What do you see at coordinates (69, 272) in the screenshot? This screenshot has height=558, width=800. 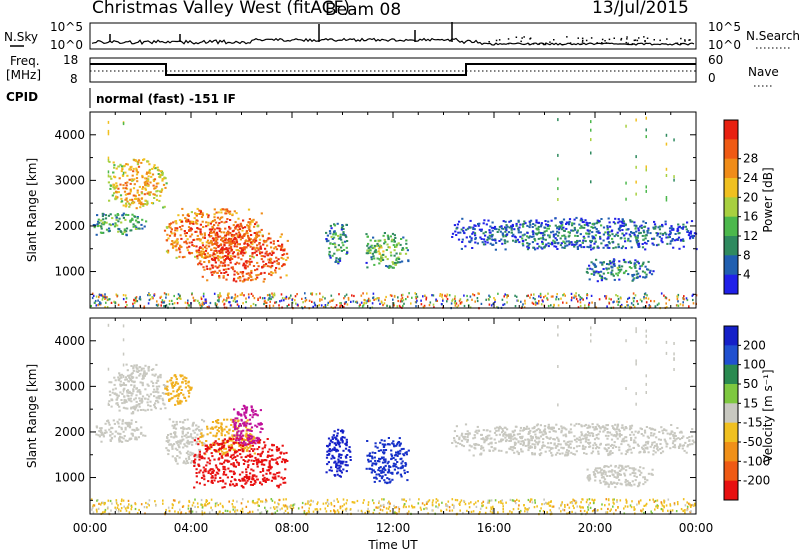 I see `y-tick-label: 1000` at bounding box center [69, 272].